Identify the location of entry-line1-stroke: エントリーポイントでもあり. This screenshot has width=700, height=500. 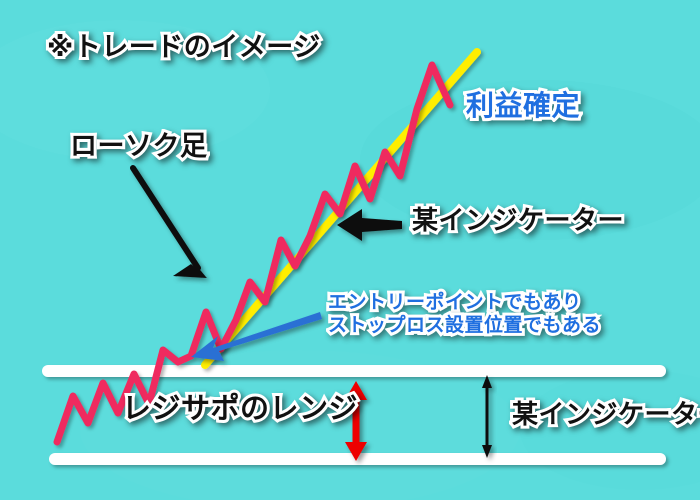
(454, 302).